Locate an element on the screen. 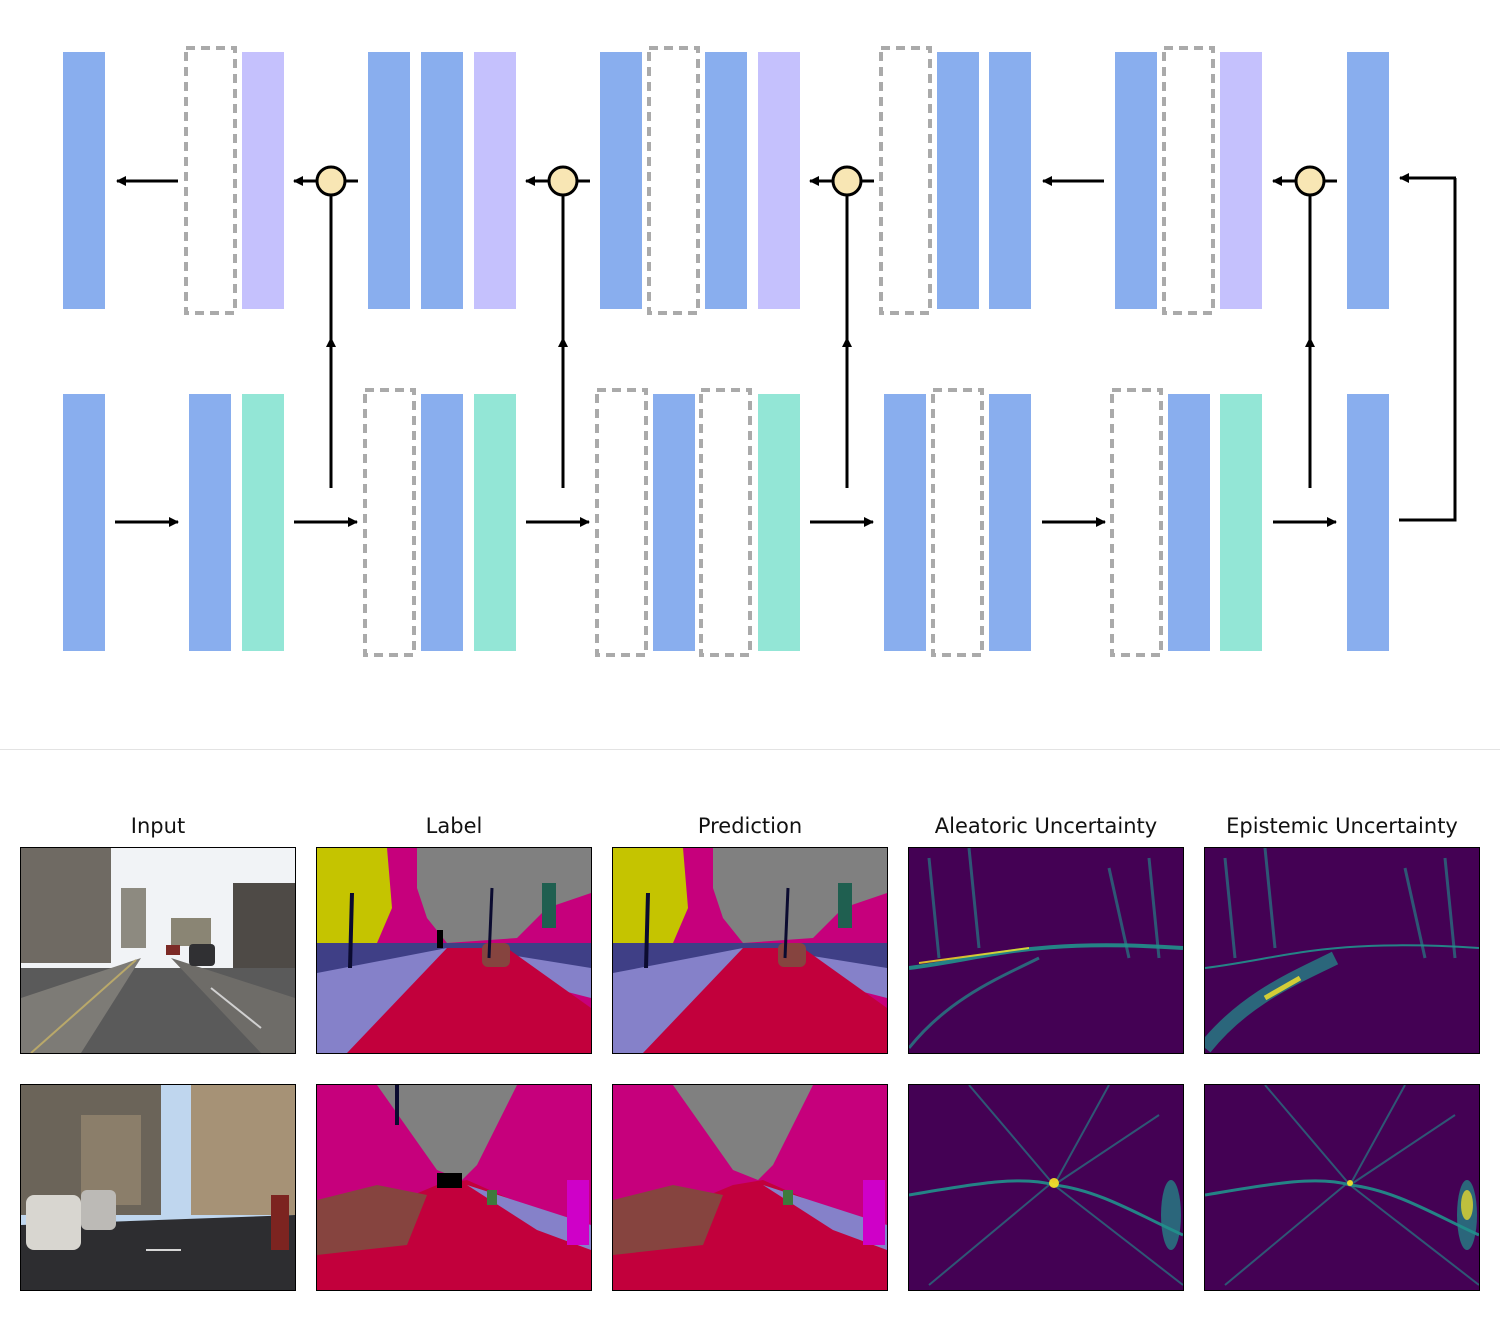 This screenshot has height=1342, width=1500. section-divider is located at coordinates (750, 749).